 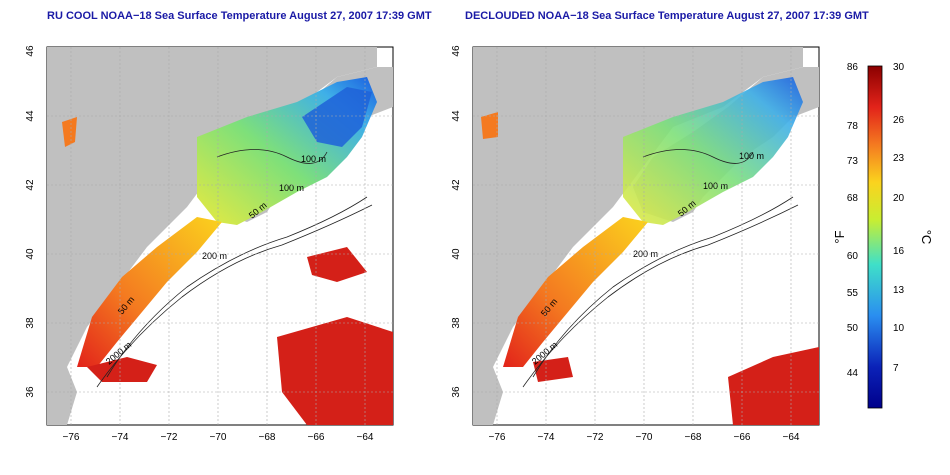 I want to click on fahrenheit-axis-label: °F, so click(x=839, y=236).